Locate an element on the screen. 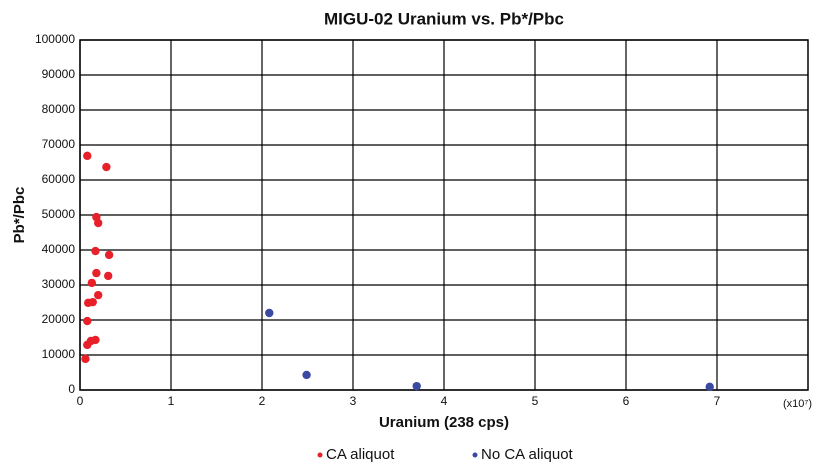 The width and height of the screenshot is (813, 471). x-tick-label: 4 is located at coordinates (444, 401).